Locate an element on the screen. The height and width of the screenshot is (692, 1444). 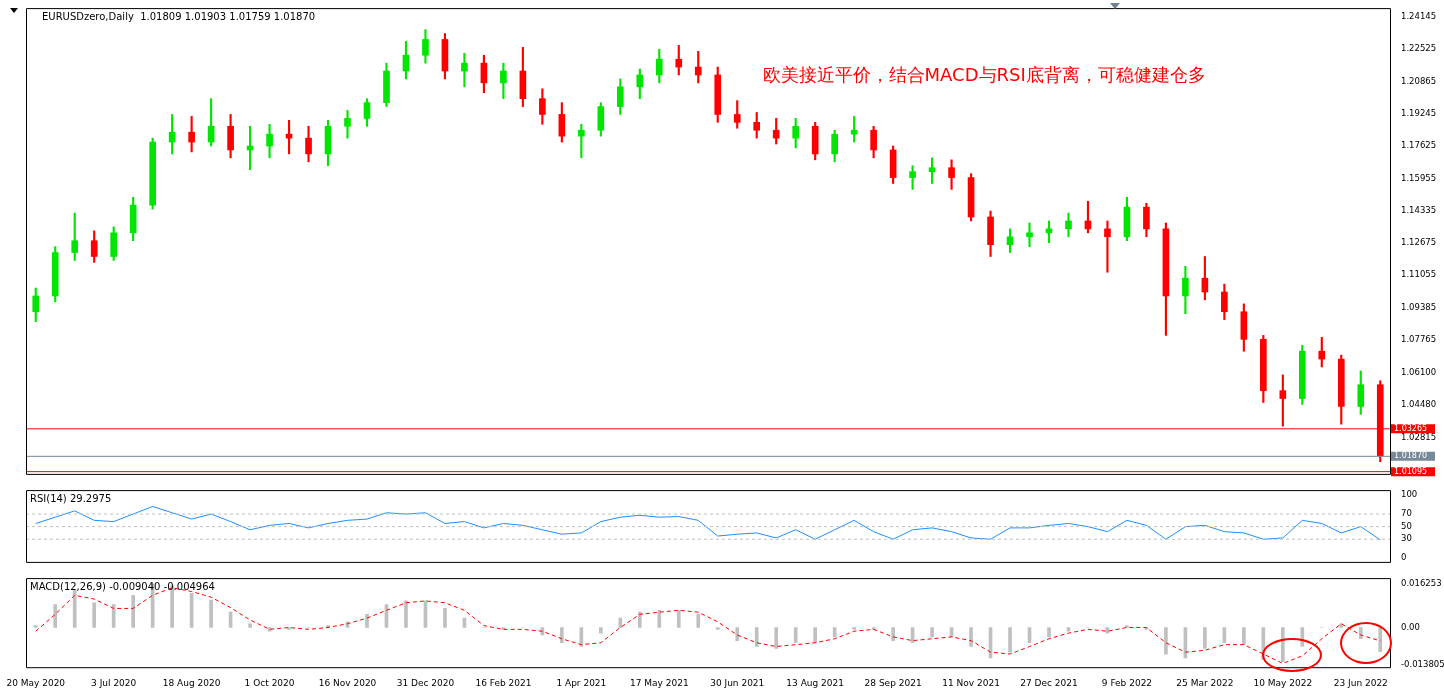
x-tick-label: 1 Oct 2020 is located at coordinates (269, 682).